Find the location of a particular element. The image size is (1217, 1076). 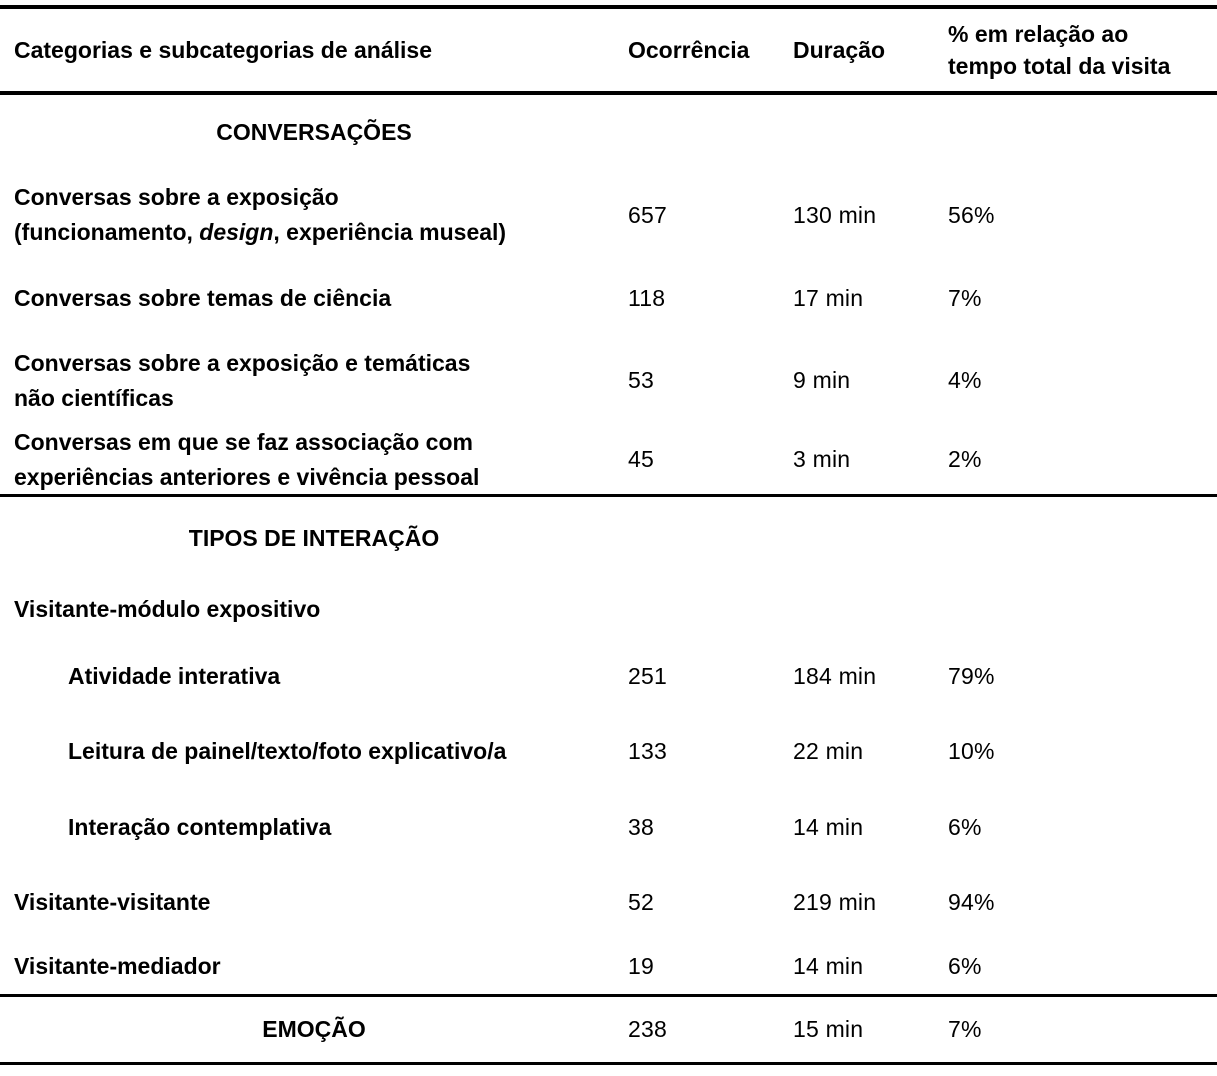

top-rule is located at coordinates (608, 7).